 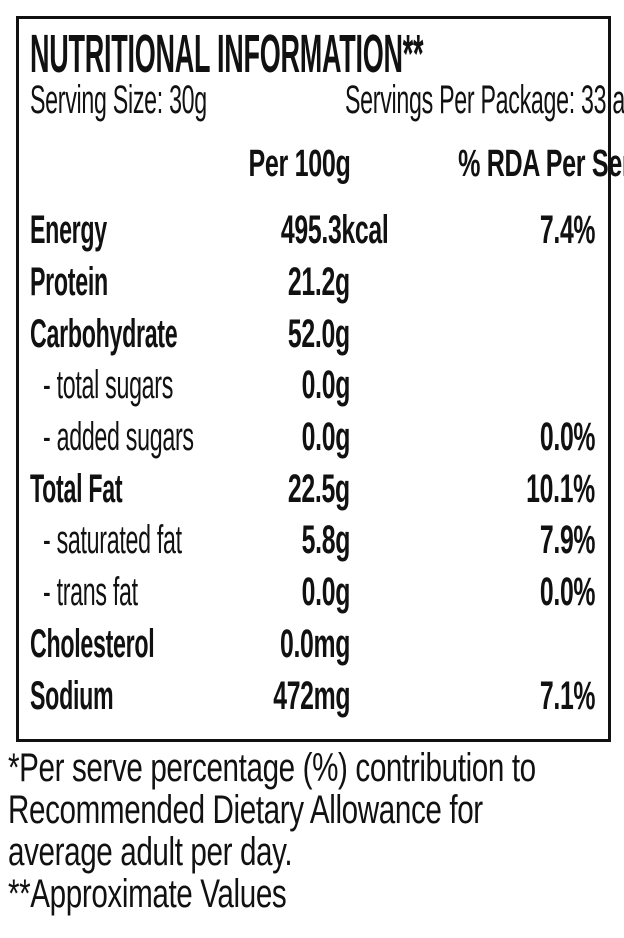 What do you see at coordinates (90, 592) in the screenshot?
I see `row-label: - trans fat` at bounding box center [90, 592].